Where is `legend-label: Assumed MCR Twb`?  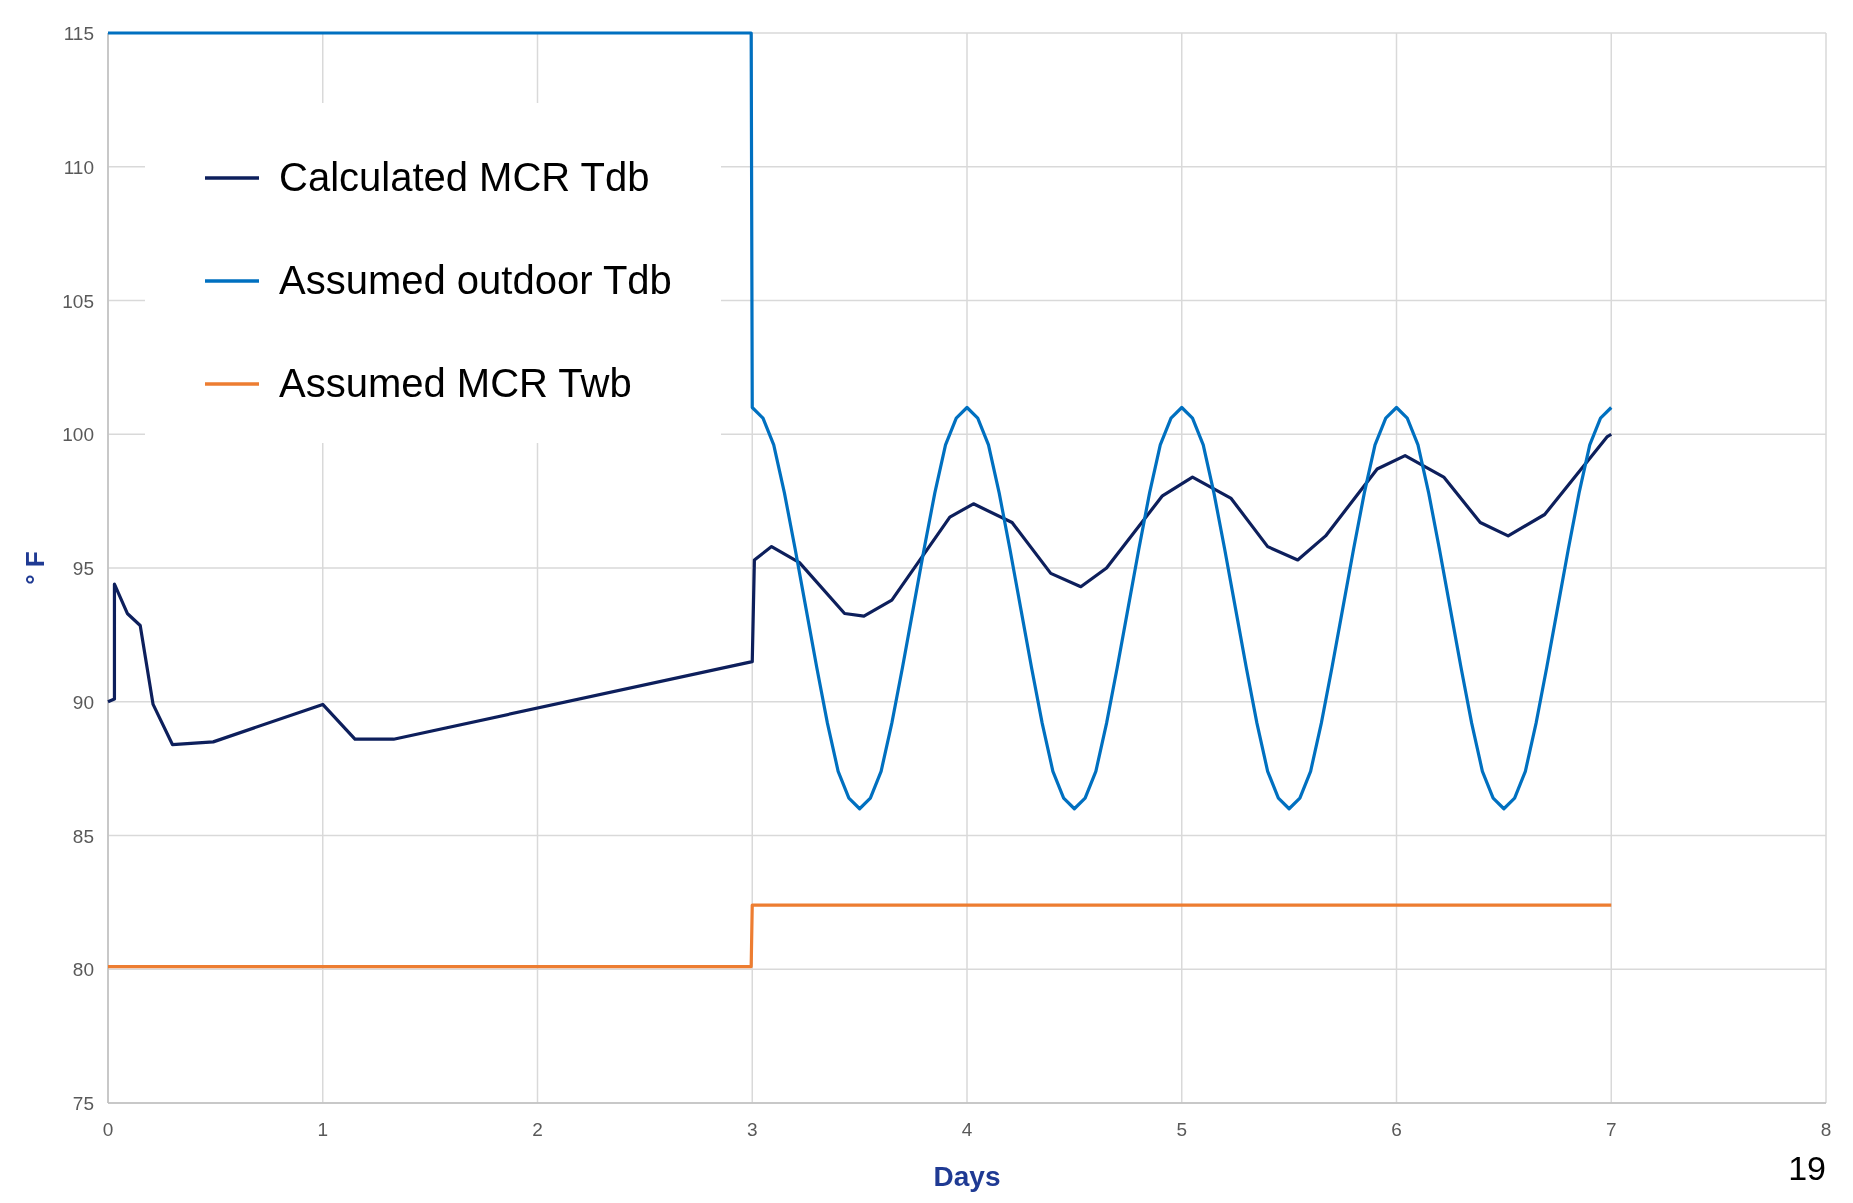 legend-label: Assumed MCR Twb is located at coordinates (455, 383).